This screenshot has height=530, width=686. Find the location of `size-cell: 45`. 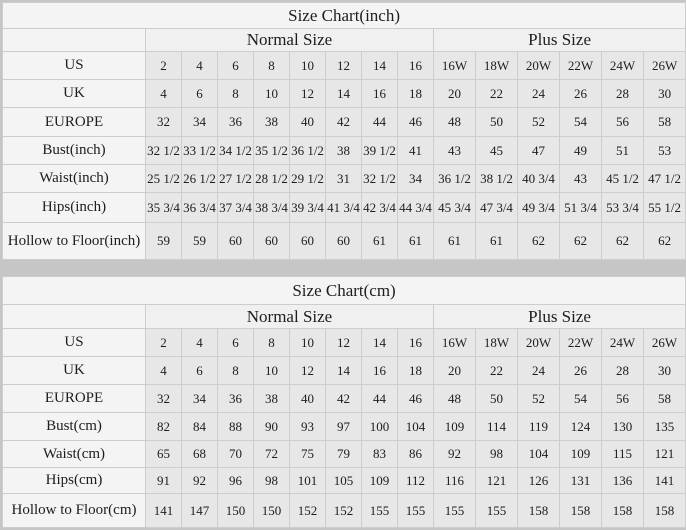

size-cell: 45 is located at coordinates (496, 150).